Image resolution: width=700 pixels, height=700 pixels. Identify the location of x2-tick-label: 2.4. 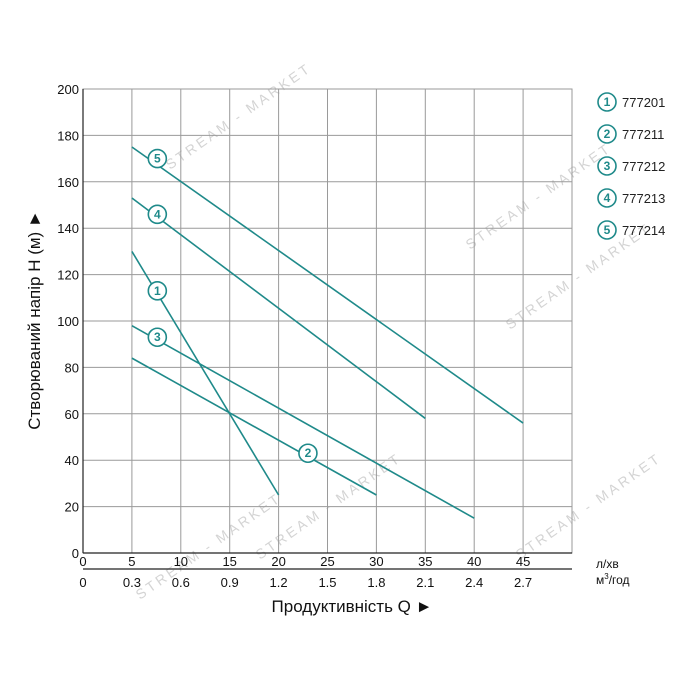
(474, 582).